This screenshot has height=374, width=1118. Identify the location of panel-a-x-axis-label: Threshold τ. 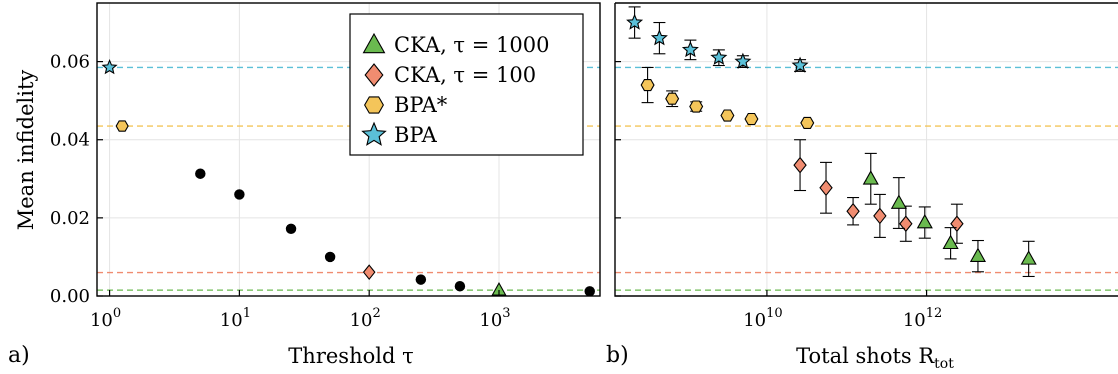
(350, 356).